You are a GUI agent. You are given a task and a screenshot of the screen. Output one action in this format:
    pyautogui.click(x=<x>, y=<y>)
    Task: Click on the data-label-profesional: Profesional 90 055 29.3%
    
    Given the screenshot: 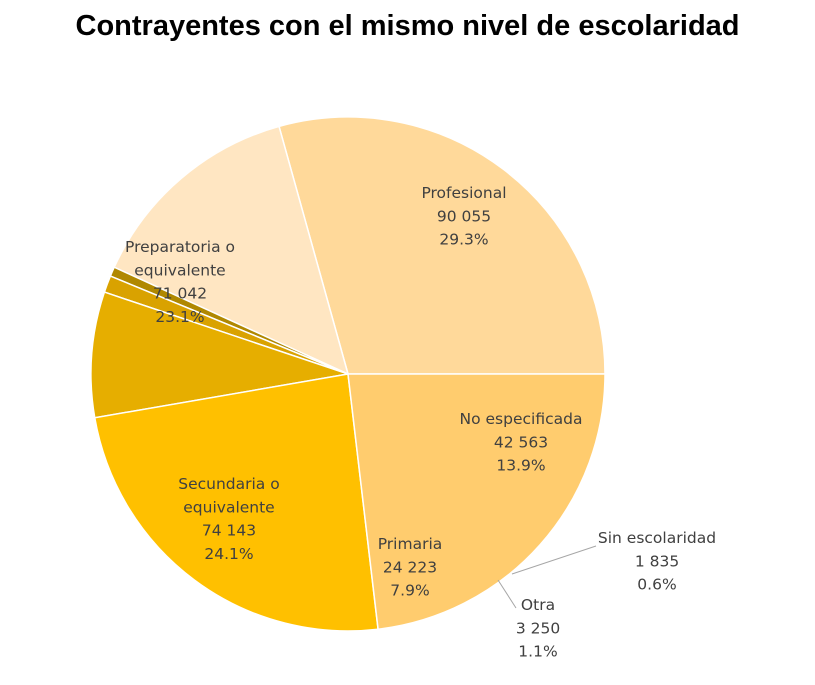 What is the action you would take?
    pyautogui.click(x=463, y=216)
    